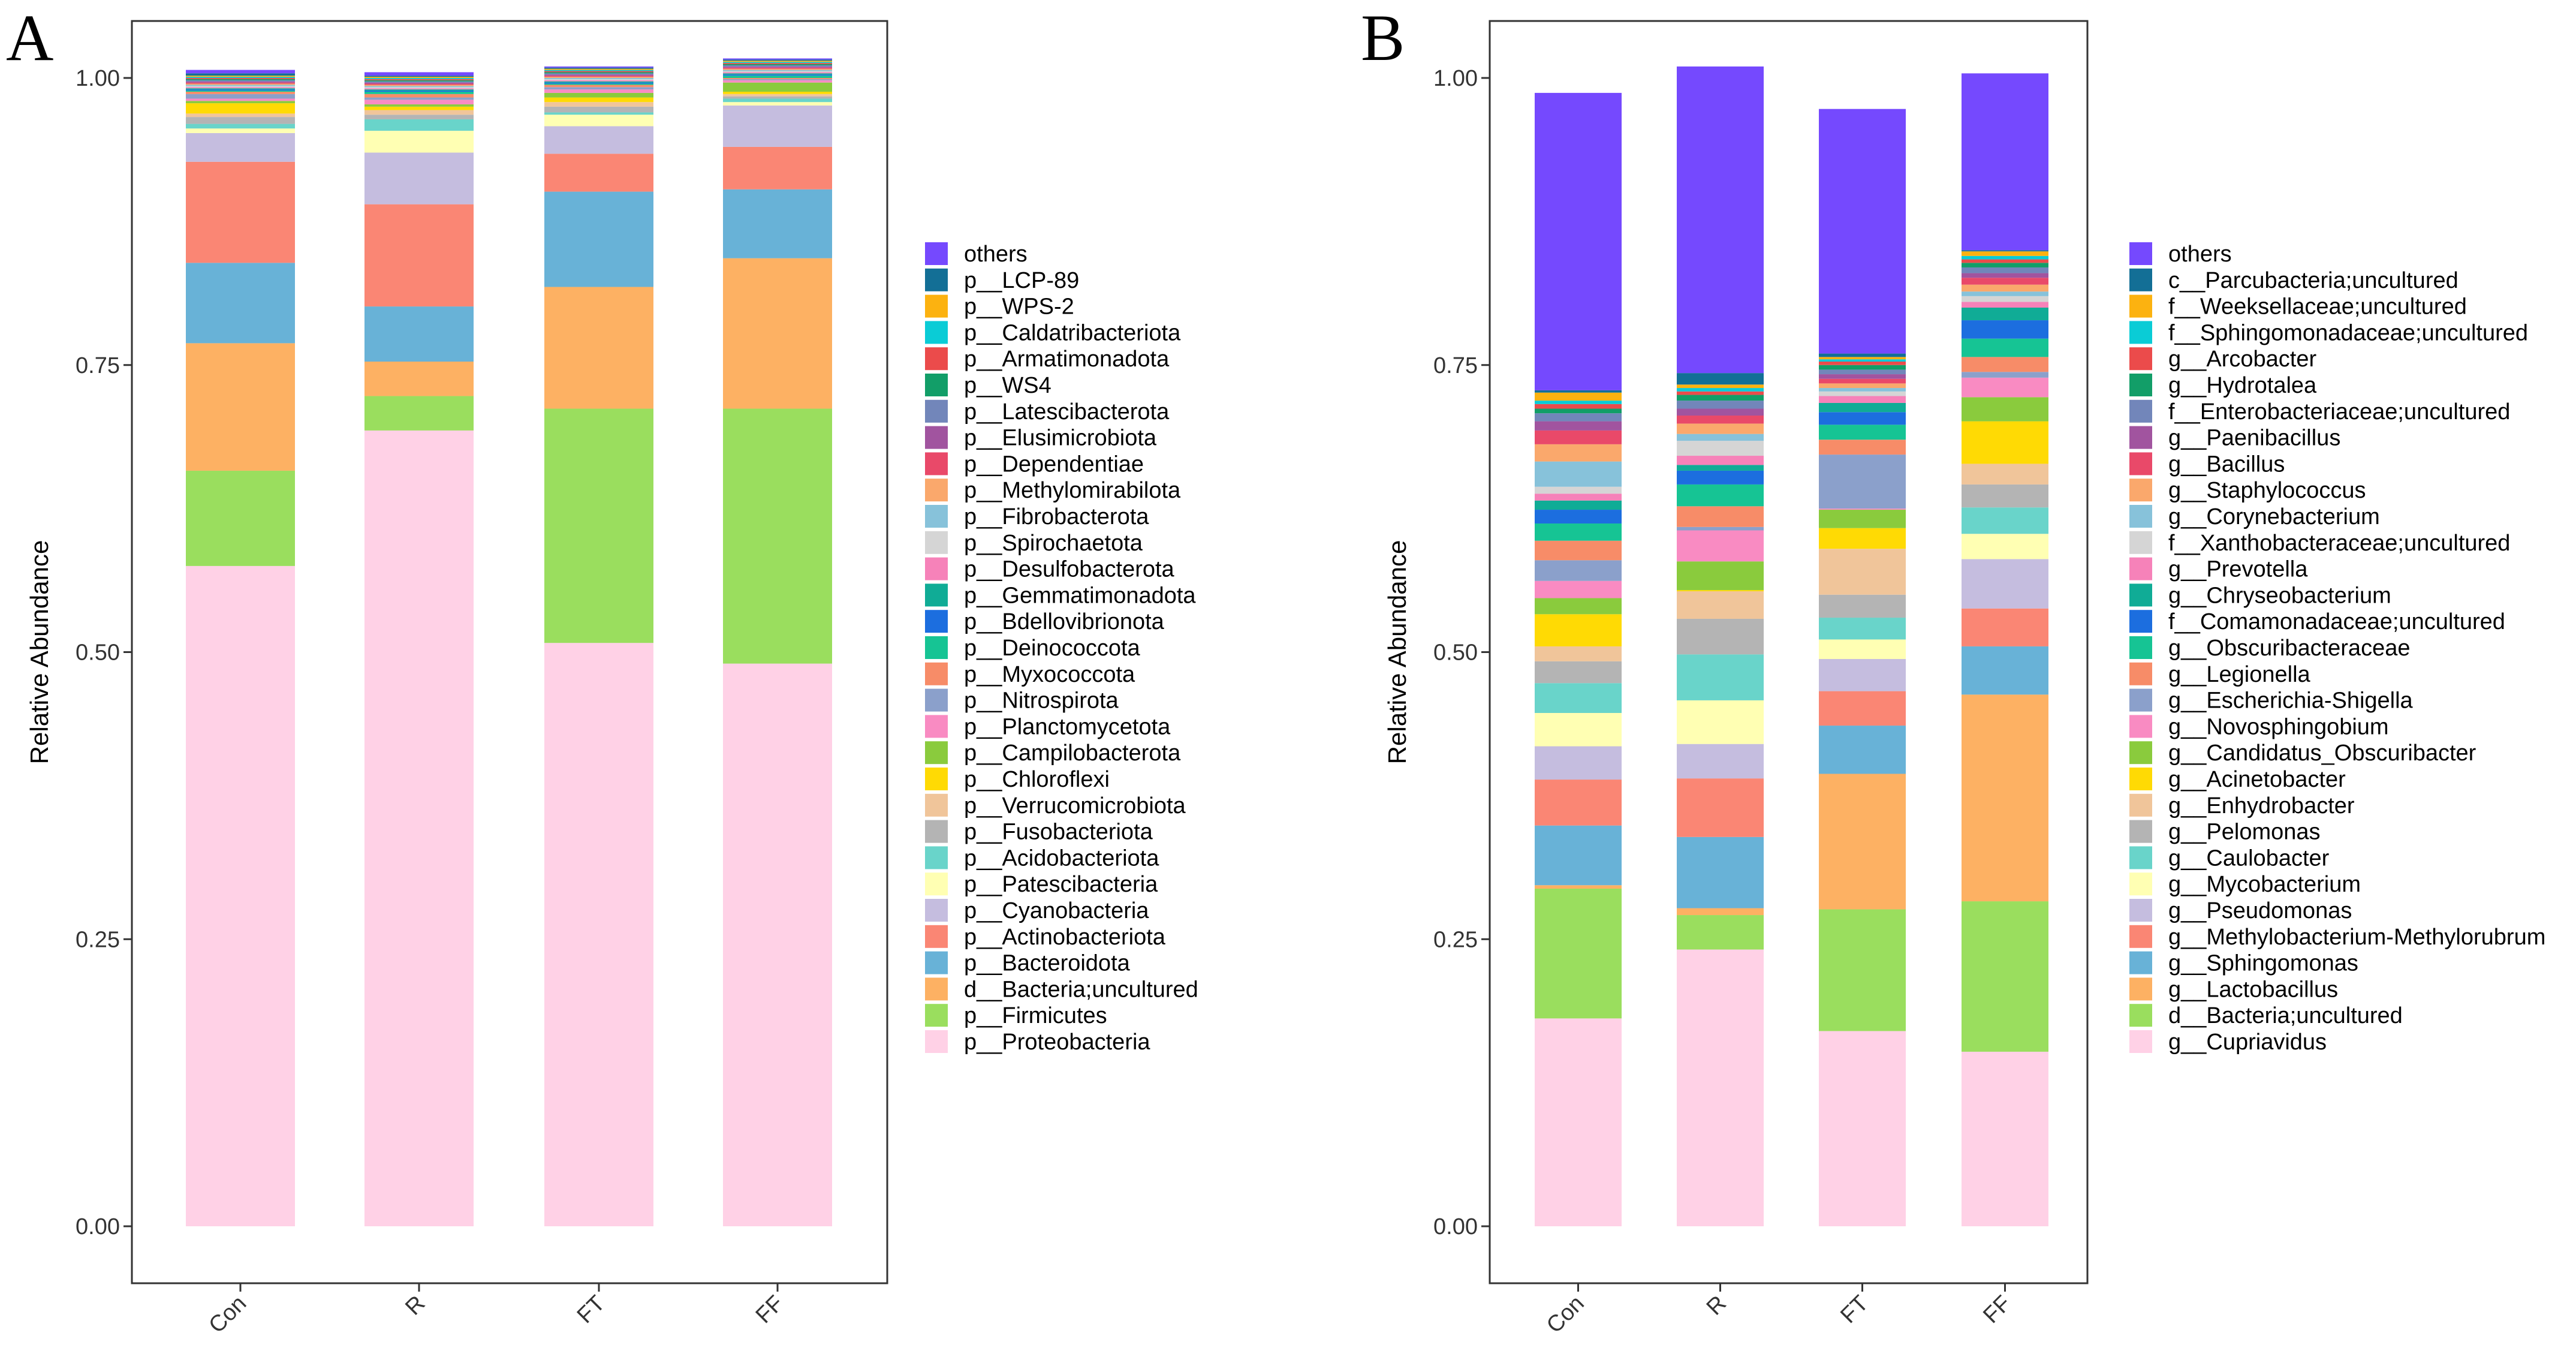 Image resolution: width=2576 pixels, height=1345 pixels. What do you see at coordinates (2005, 347) in the screenshot?
I see `bar-segment-b-ff-g-obscuribacteraceae` at bounding box center [2005, 347].